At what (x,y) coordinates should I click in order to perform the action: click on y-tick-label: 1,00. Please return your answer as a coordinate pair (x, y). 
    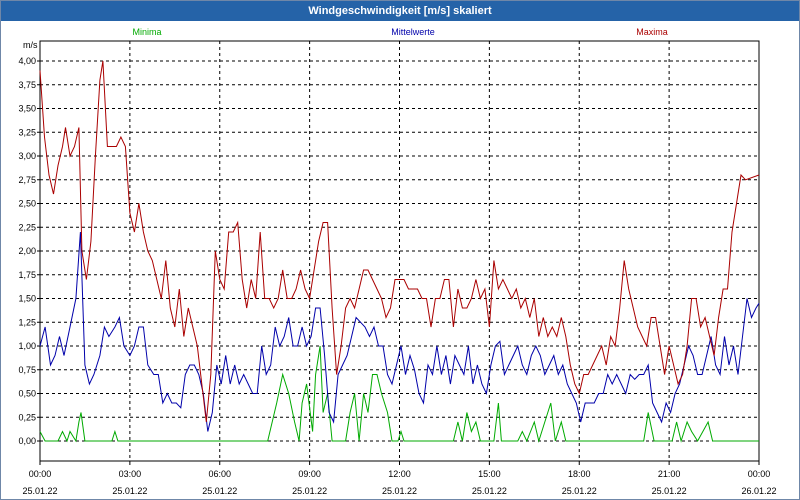
    Looking at the image, I should click on (27, 346).